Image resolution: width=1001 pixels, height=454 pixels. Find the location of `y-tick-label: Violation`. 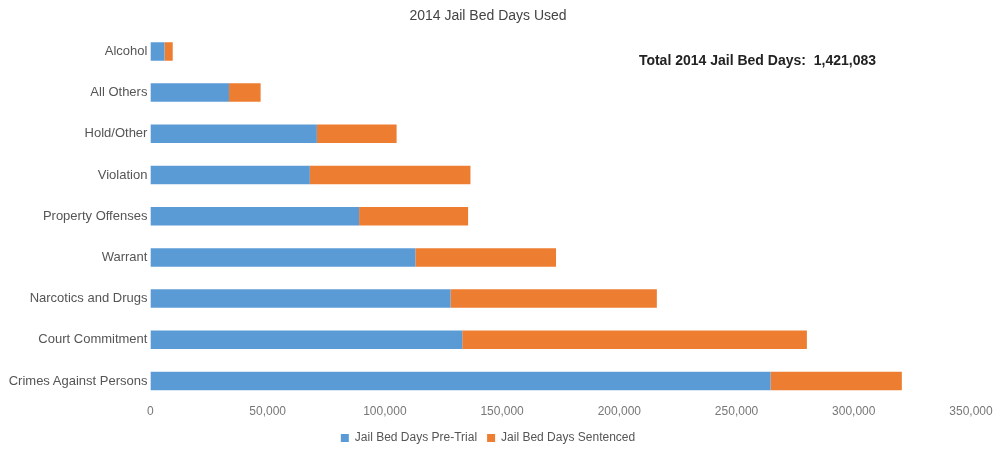

y-tick-label: Violation is located at coordinates (122, 174).